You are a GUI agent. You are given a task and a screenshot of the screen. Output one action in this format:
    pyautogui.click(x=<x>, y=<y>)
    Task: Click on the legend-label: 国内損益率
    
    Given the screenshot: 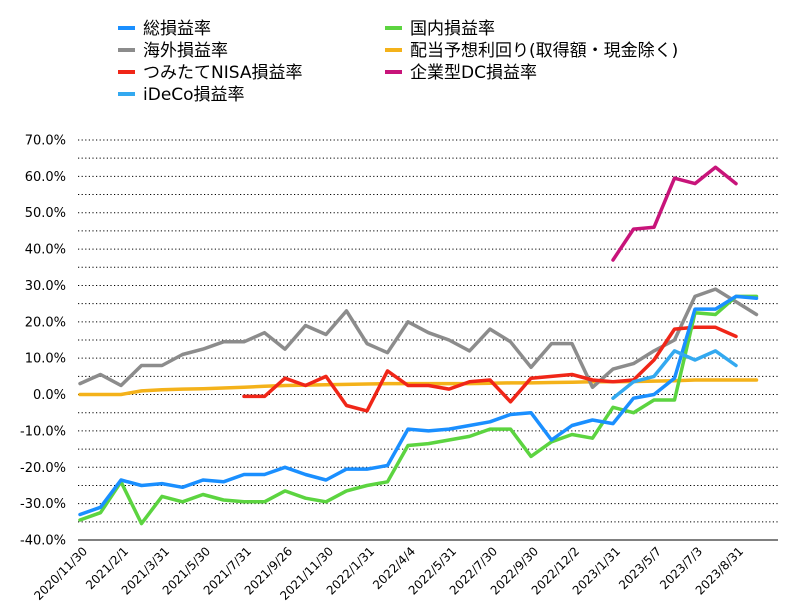 What is the action you would take?
    pyautogui.click(x=452, y=29)
    